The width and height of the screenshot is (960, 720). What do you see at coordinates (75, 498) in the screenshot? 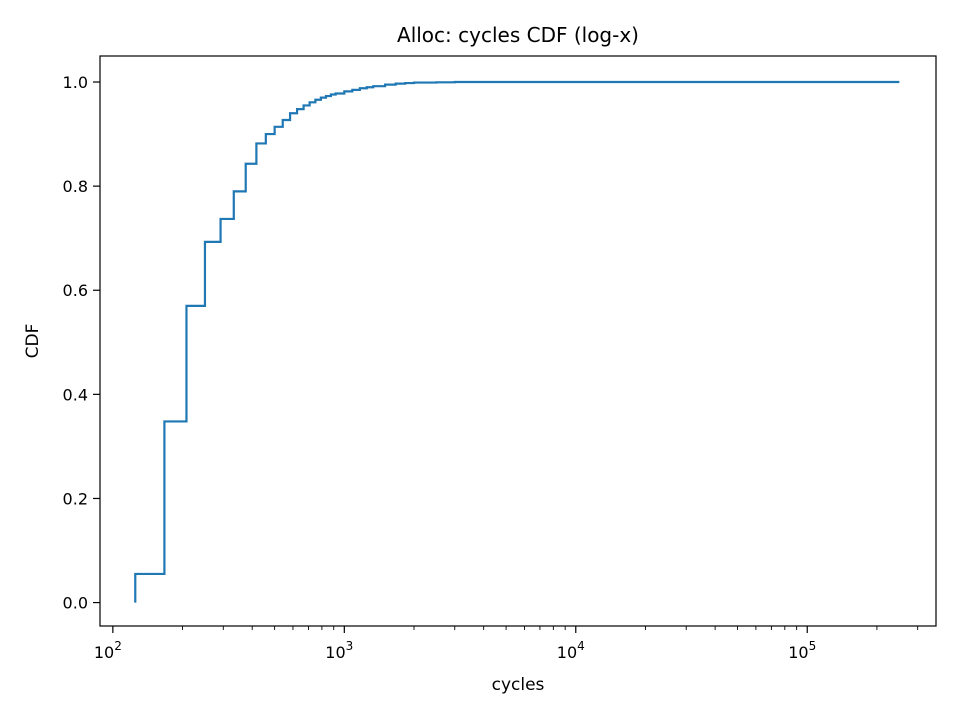
I see `y-tick-label: 0.2` at bounding box center [75, 498].